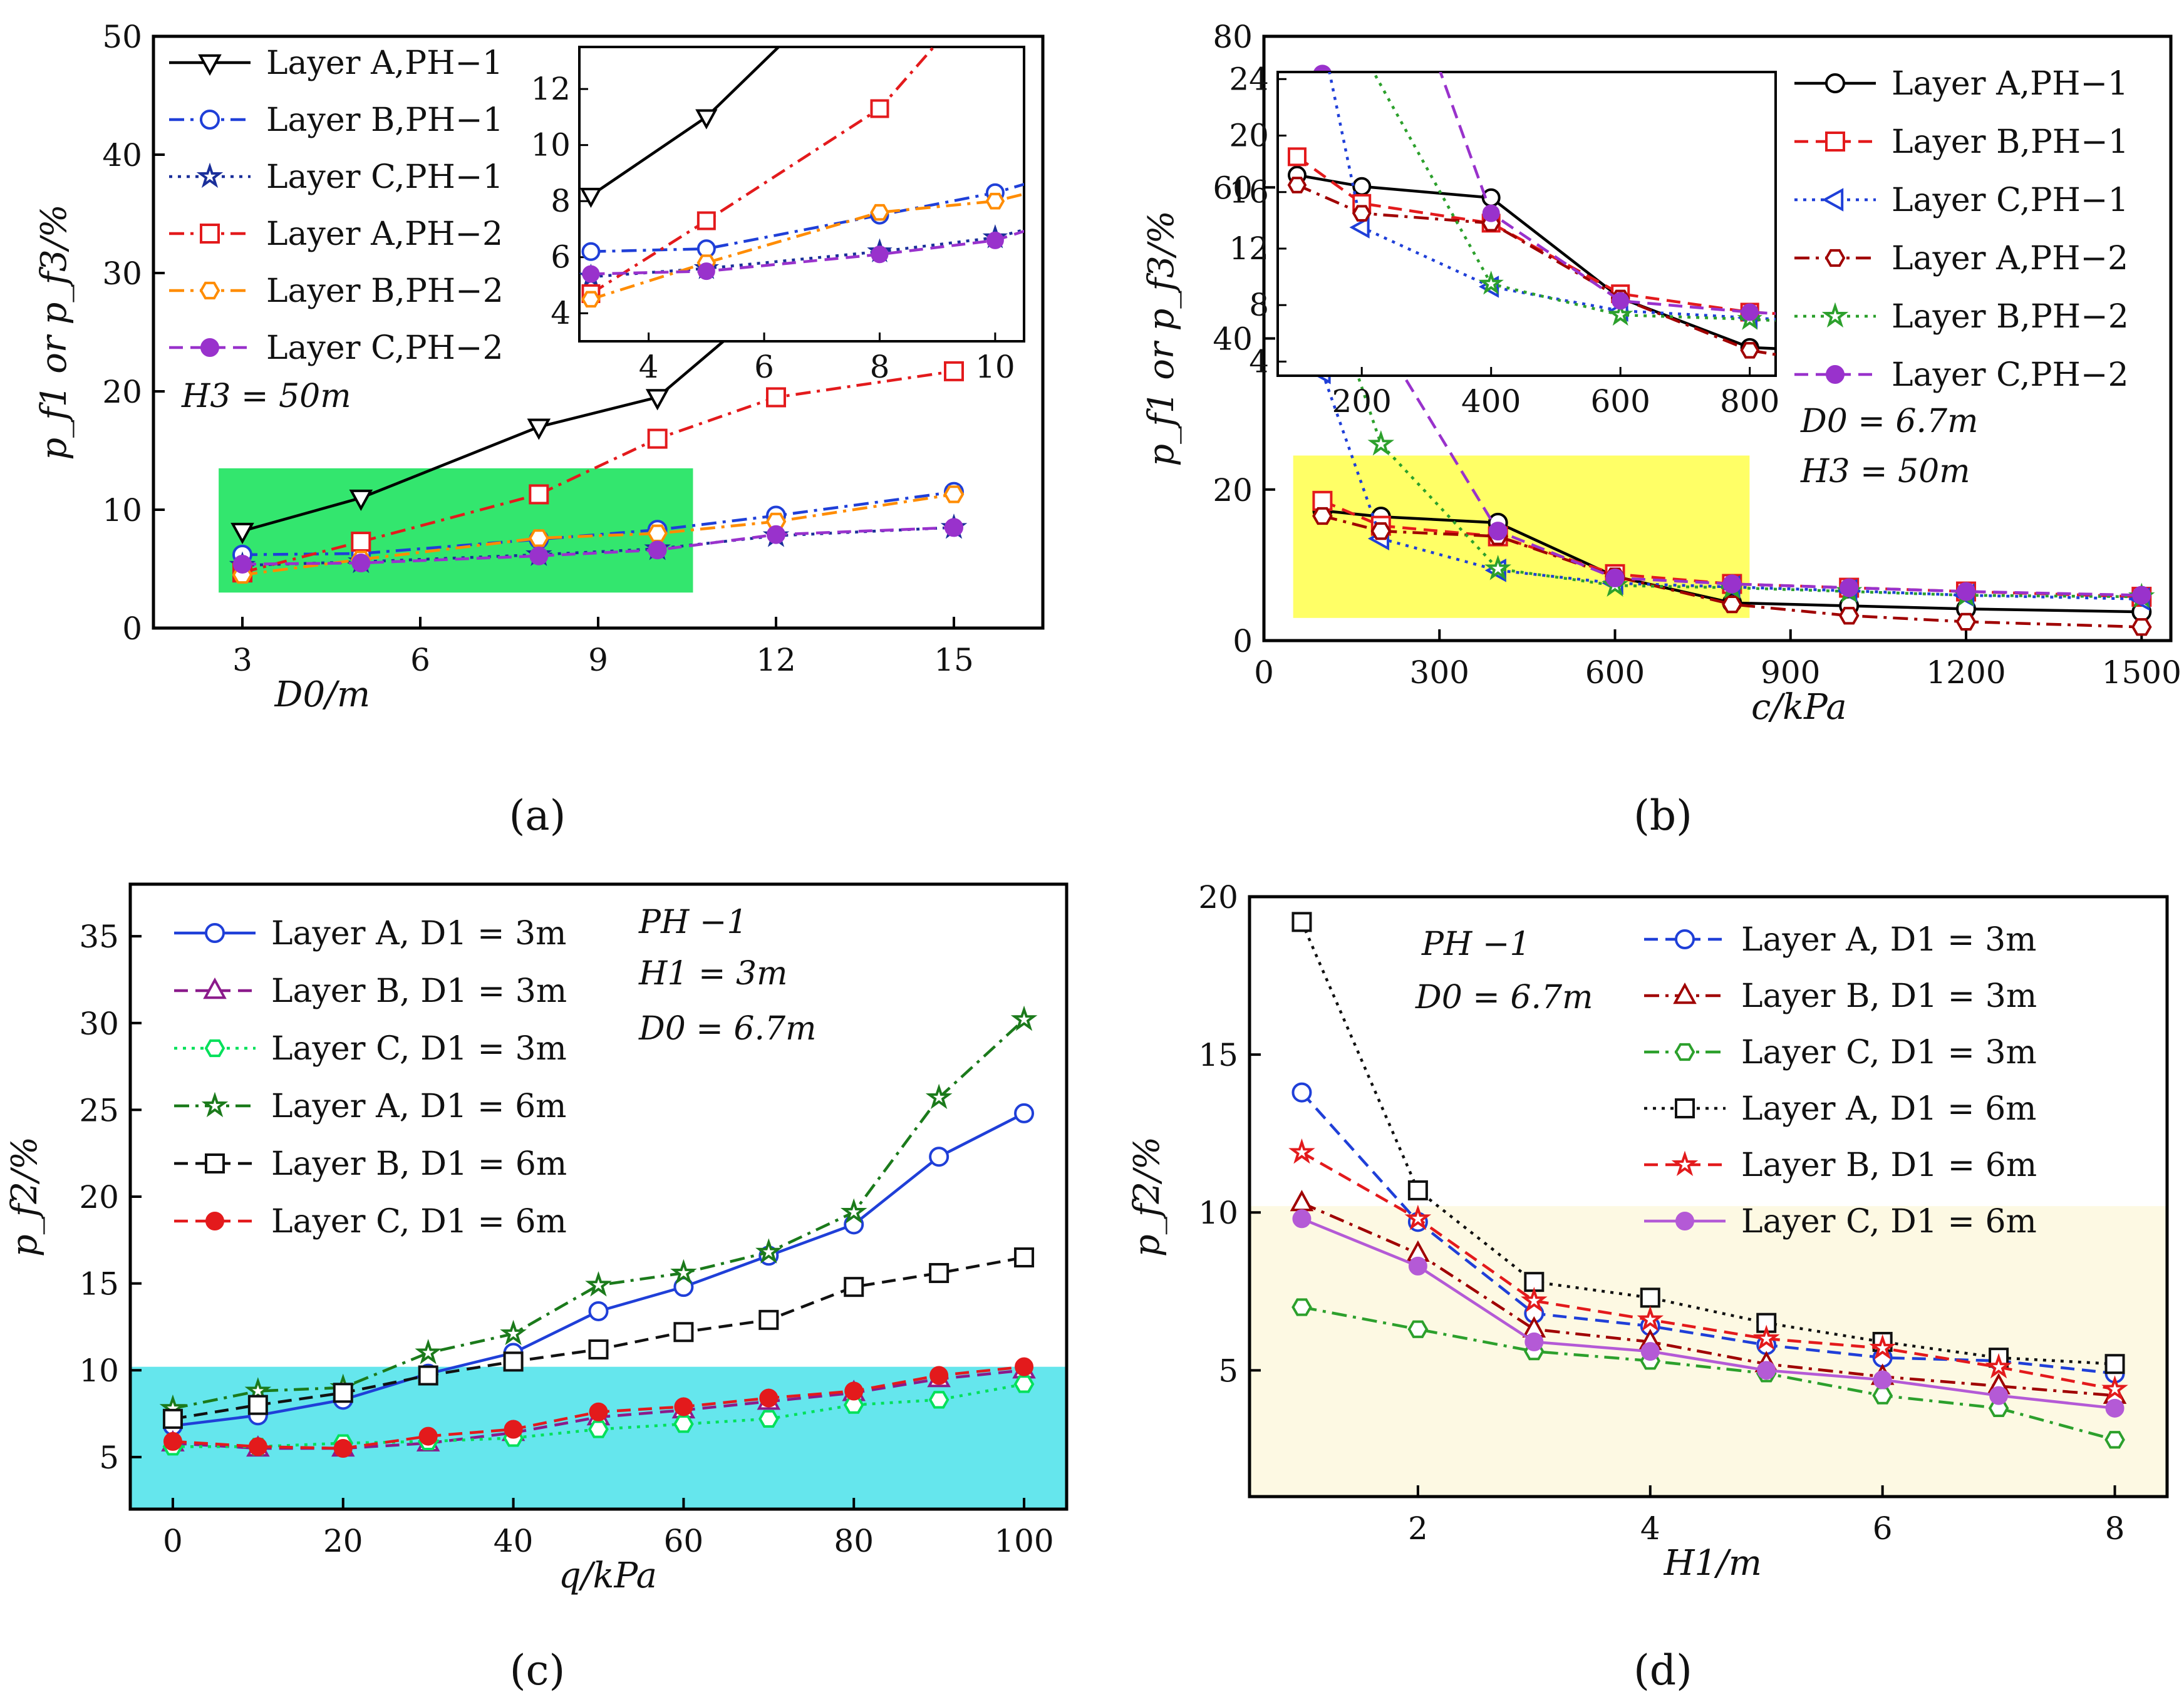  I want to click on x-tick-label: 12, so click(776, 660).